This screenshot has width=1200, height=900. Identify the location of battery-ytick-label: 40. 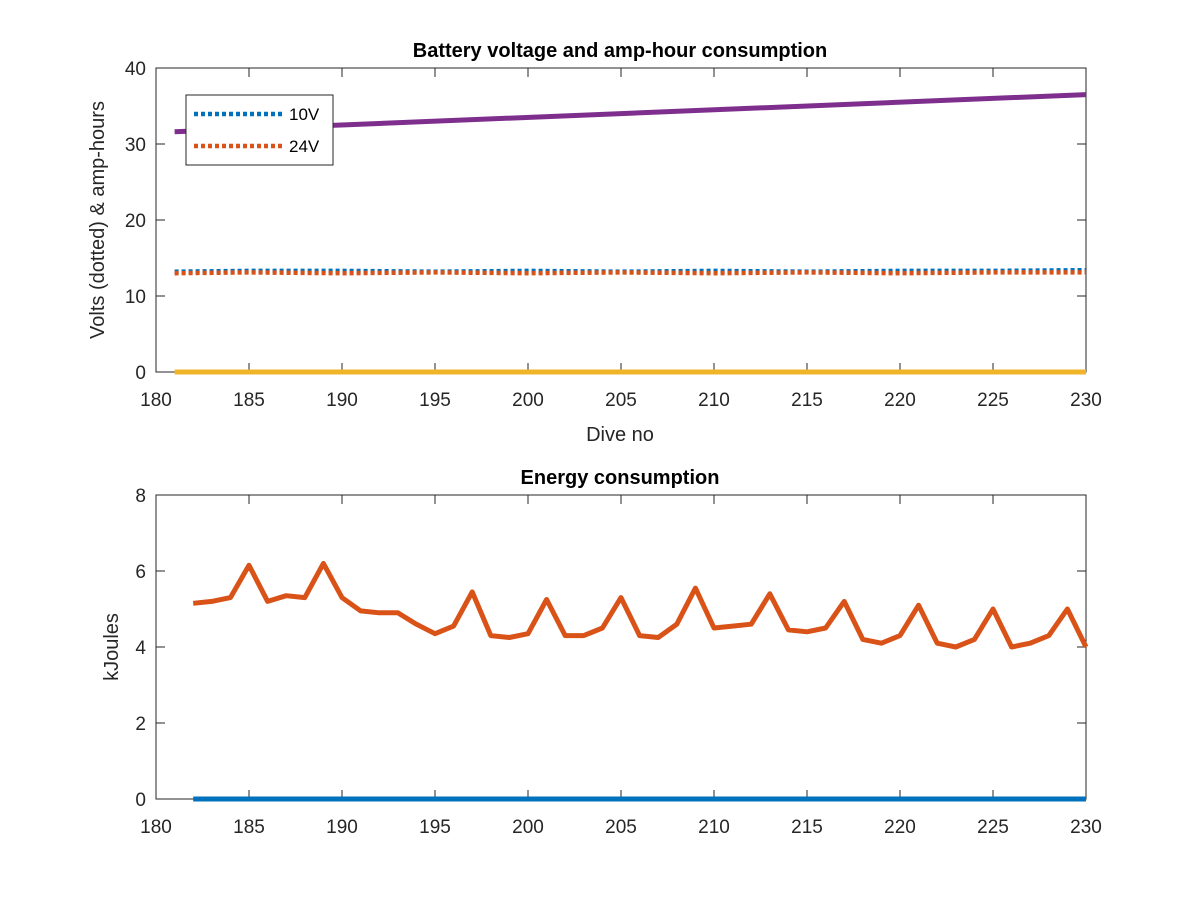
(135, 69).